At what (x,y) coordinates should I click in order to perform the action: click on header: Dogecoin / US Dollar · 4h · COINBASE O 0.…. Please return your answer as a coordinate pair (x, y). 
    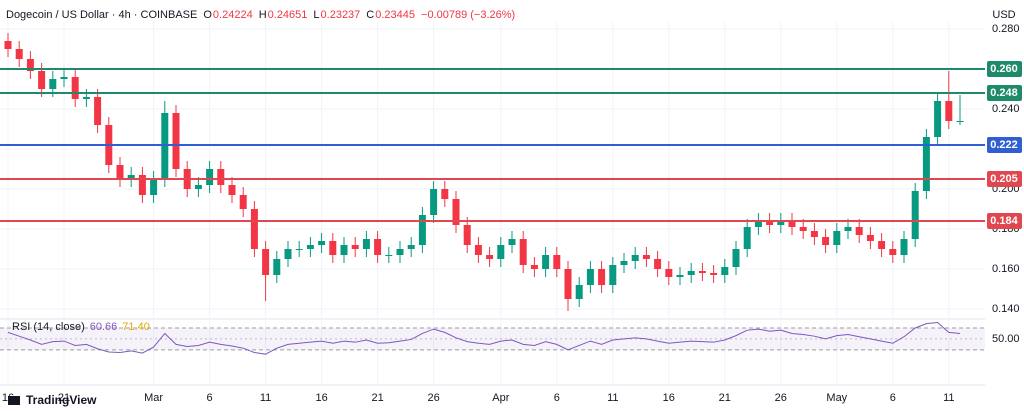
    Looking at the image, I should click on (260, 15).